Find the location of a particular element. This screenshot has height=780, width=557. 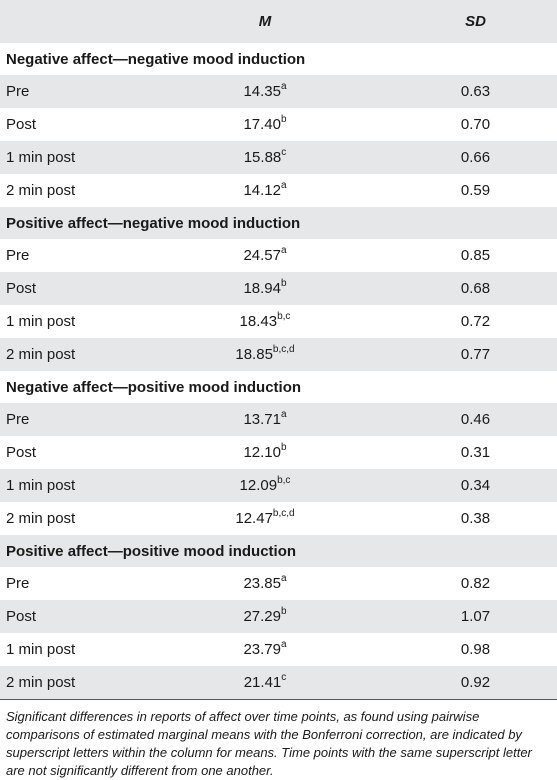

table-row: Pre 23.85a 0.82 is located at coordinates (278, 583).